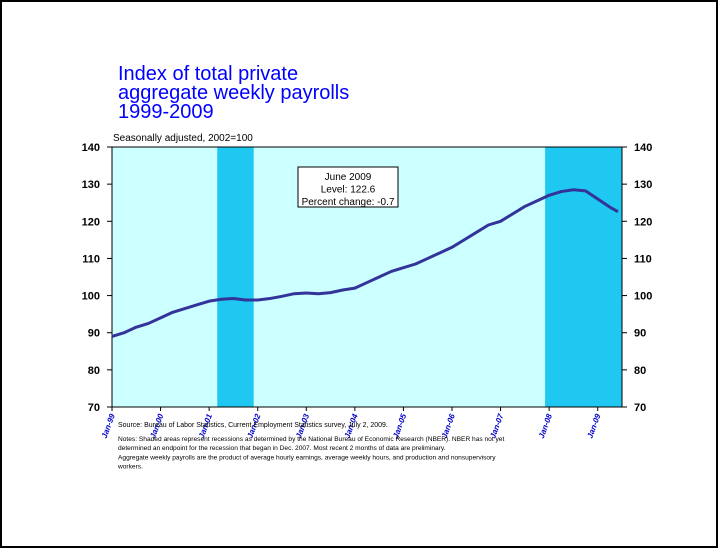  Describe the element at coordinates (643, 297) in the screenshot. I see `y2-tick-label: 100` at that location.